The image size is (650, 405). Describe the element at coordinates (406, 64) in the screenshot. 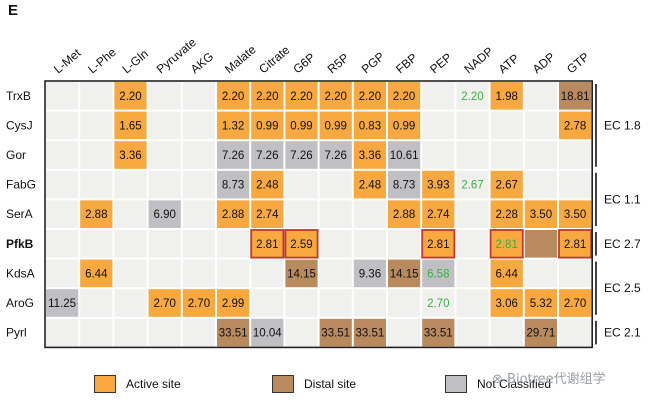

I see `column-label: FBP` at that location.